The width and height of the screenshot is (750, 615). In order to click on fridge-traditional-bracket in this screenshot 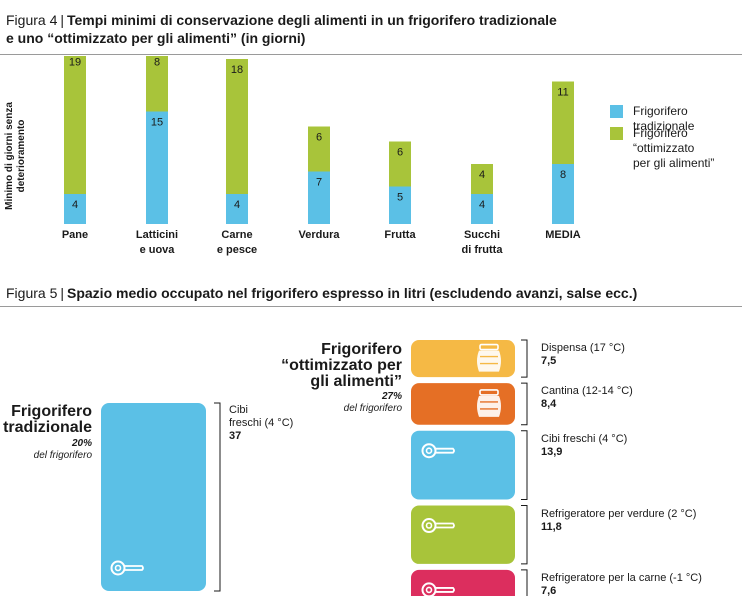, I will do `click(217, 497)`.